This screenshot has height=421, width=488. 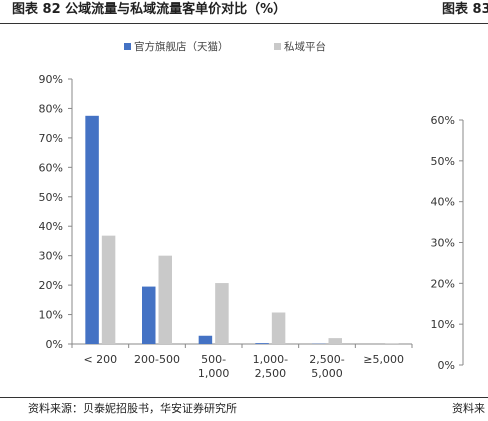 I want to click on y-tick-label: 90%, so click(x=51, y=79).